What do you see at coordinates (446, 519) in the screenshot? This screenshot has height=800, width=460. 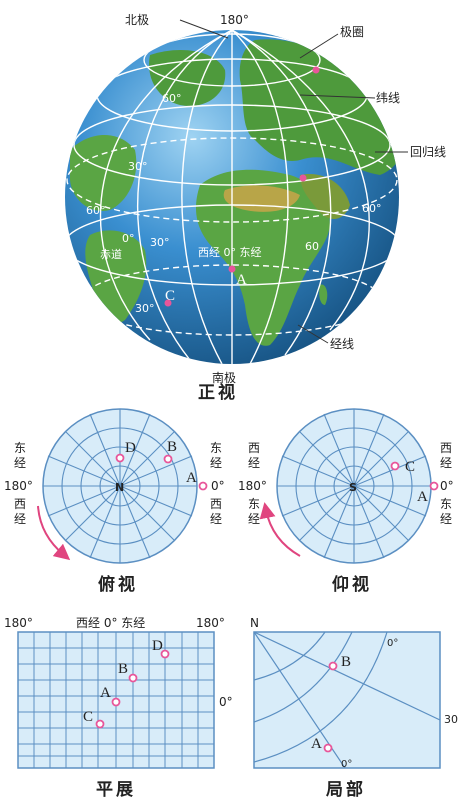 I see `bot-east-right-2: 经` at bounding box center [446, 519].